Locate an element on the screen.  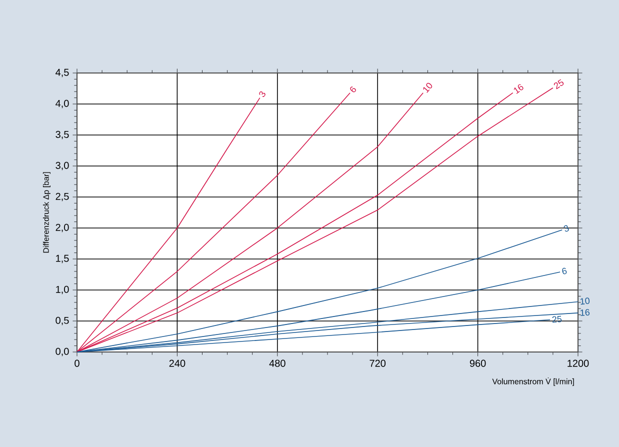
y-tick-label: 3,5 is located at coordinates (62, 135).